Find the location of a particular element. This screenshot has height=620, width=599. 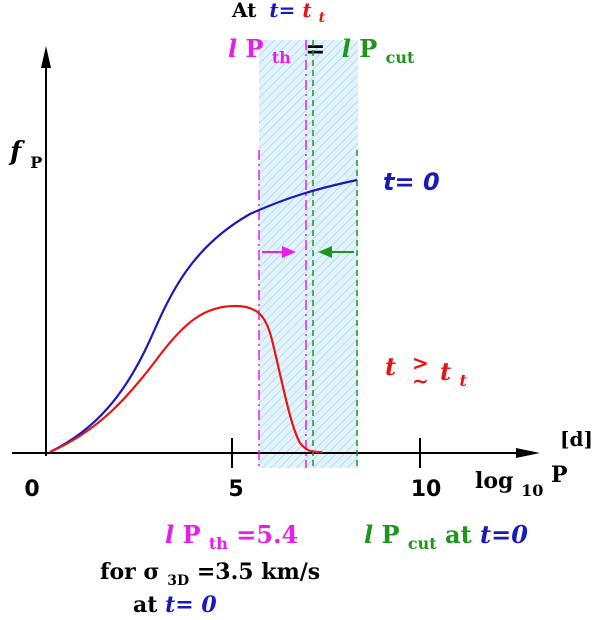

footer-sigma: σ is located at coordinates (151, 572).